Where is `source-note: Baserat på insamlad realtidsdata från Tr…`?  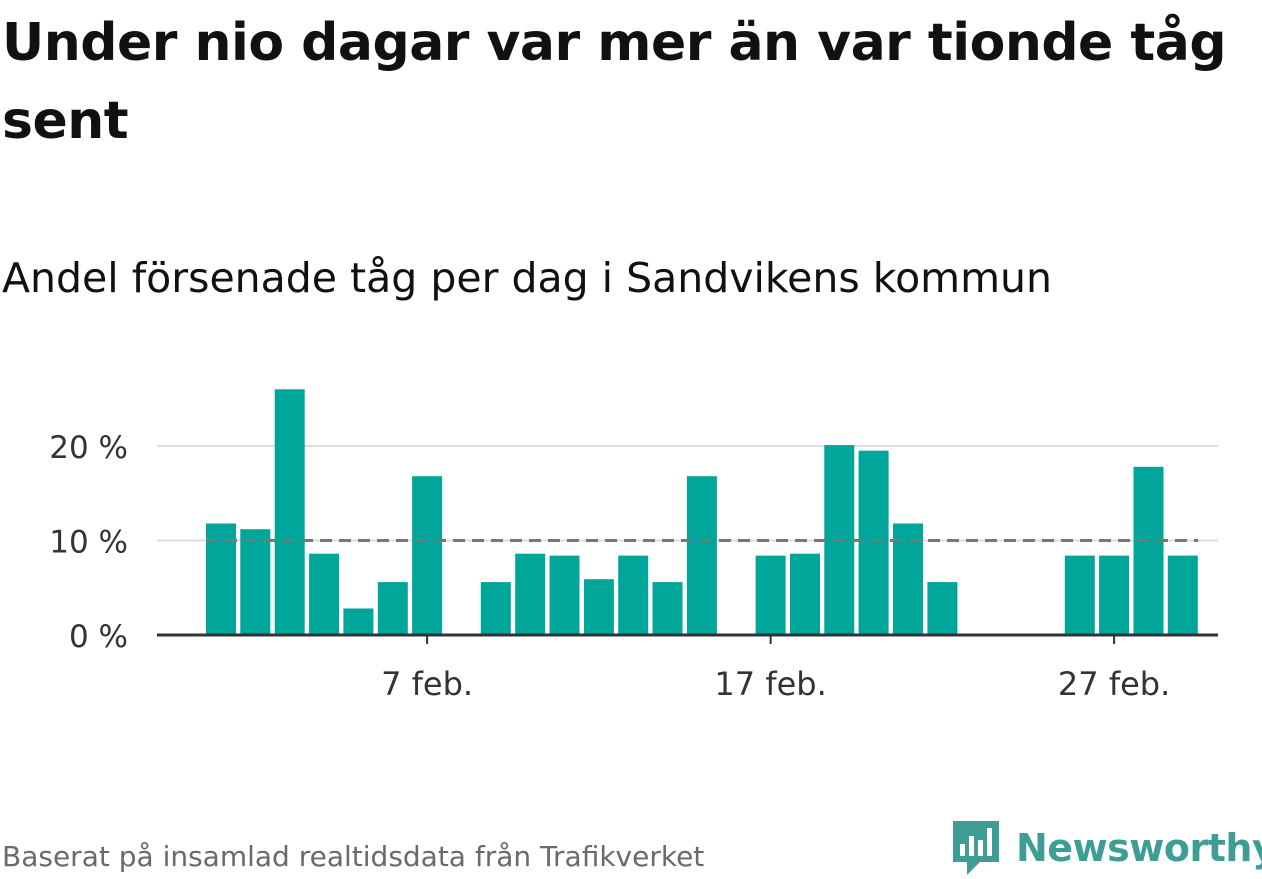 source-note: Baserat på insamlad realtidsdata från Tr… is located at coordinates (353, 856).